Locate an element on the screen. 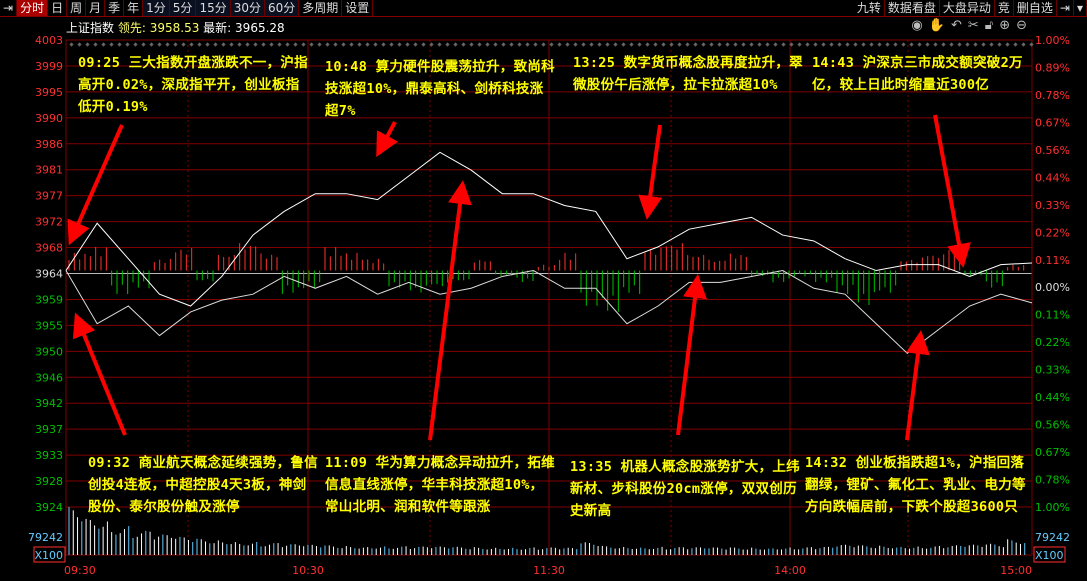 The image size is (1087, 581). expand-icon: ⇥ is located at coordinates (1065, 8).